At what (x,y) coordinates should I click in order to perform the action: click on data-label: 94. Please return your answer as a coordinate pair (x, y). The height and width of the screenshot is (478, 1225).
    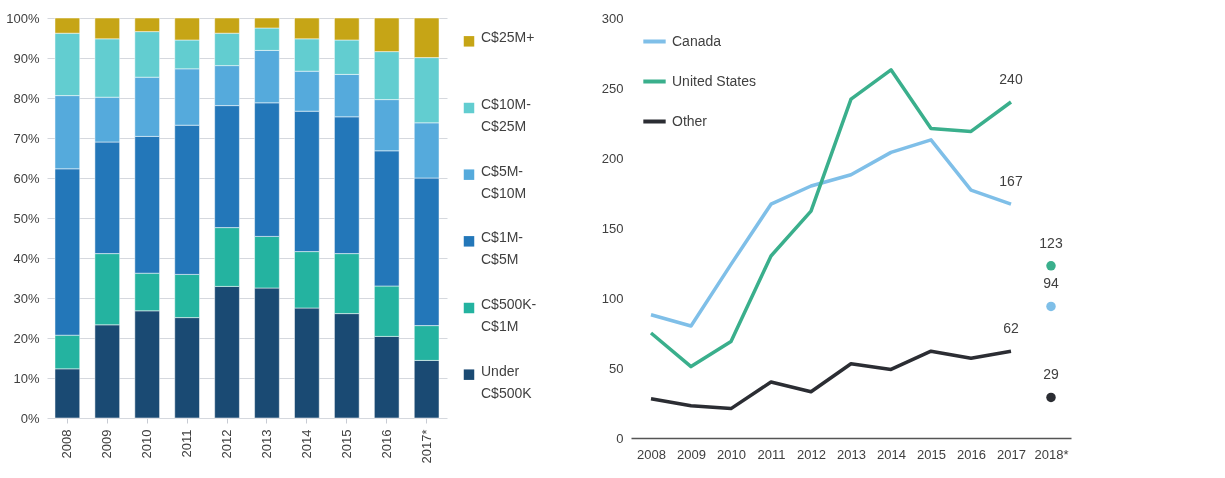
    Looking at the image, I should click on (1051, 283).